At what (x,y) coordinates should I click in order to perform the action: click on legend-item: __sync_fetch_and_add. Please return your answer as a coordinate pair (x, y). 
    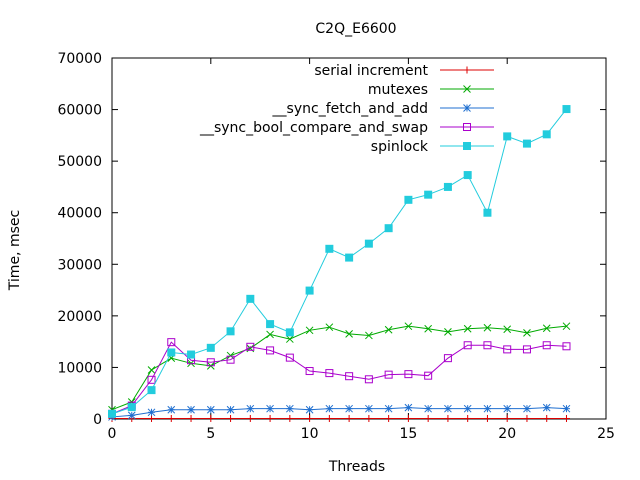
    Looking at the image, I should click on (383, 109).